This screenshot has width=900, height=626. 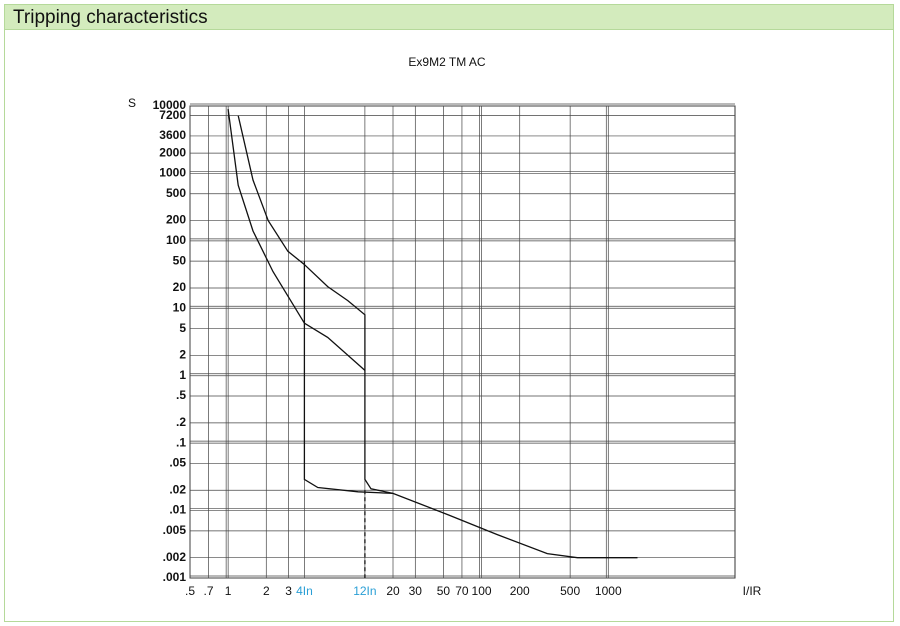 I want to click on x-tick-label: 500, so click(x=570, y=591).